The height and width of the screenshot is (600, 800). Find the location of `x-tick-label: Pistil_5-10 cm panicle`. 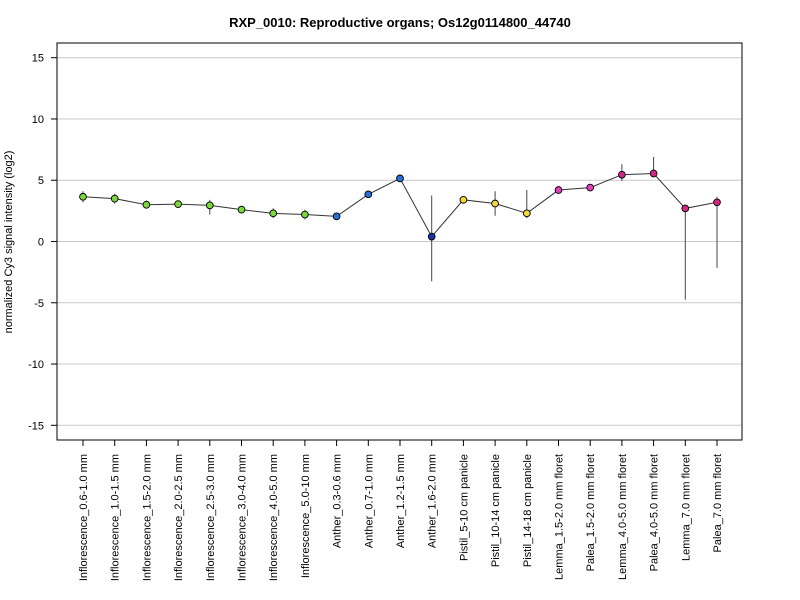

x-tick-label: Pistil_5-10 cm panicle is located at coordinates (464, 507).